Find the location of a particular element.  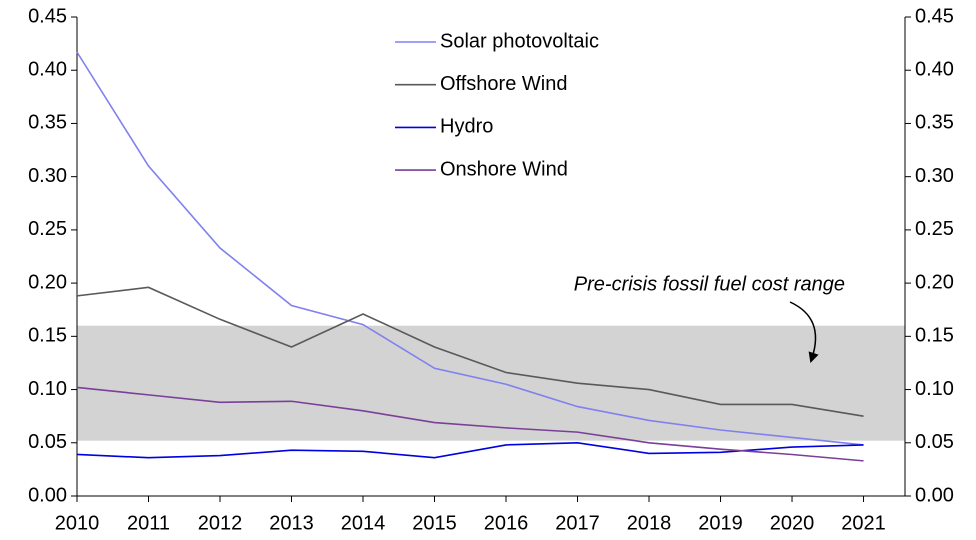

y-tick-label: 0.15 is located at coordinates (47, 336).